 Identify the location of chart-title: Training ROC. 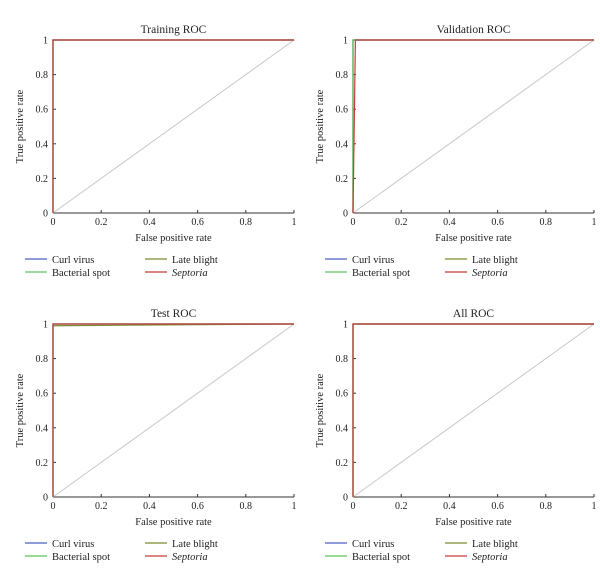
(174, 30).